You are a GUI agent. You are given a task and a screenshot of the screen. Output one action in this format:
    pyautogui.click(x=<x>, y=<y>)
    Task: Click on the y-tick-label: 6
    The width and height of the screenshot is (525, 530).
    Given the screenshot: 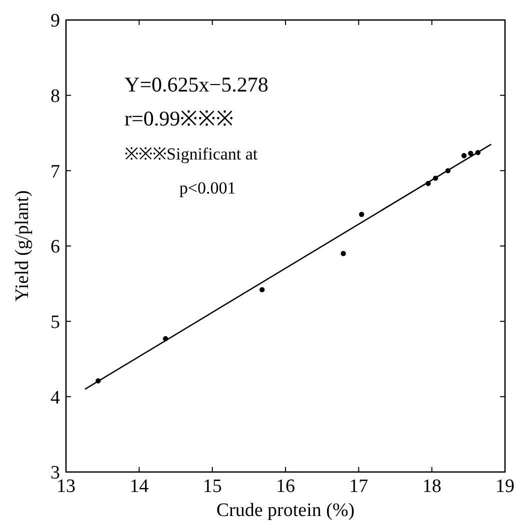 What is the action you would take?
    pyautogui.click(x=55, y=247)
    